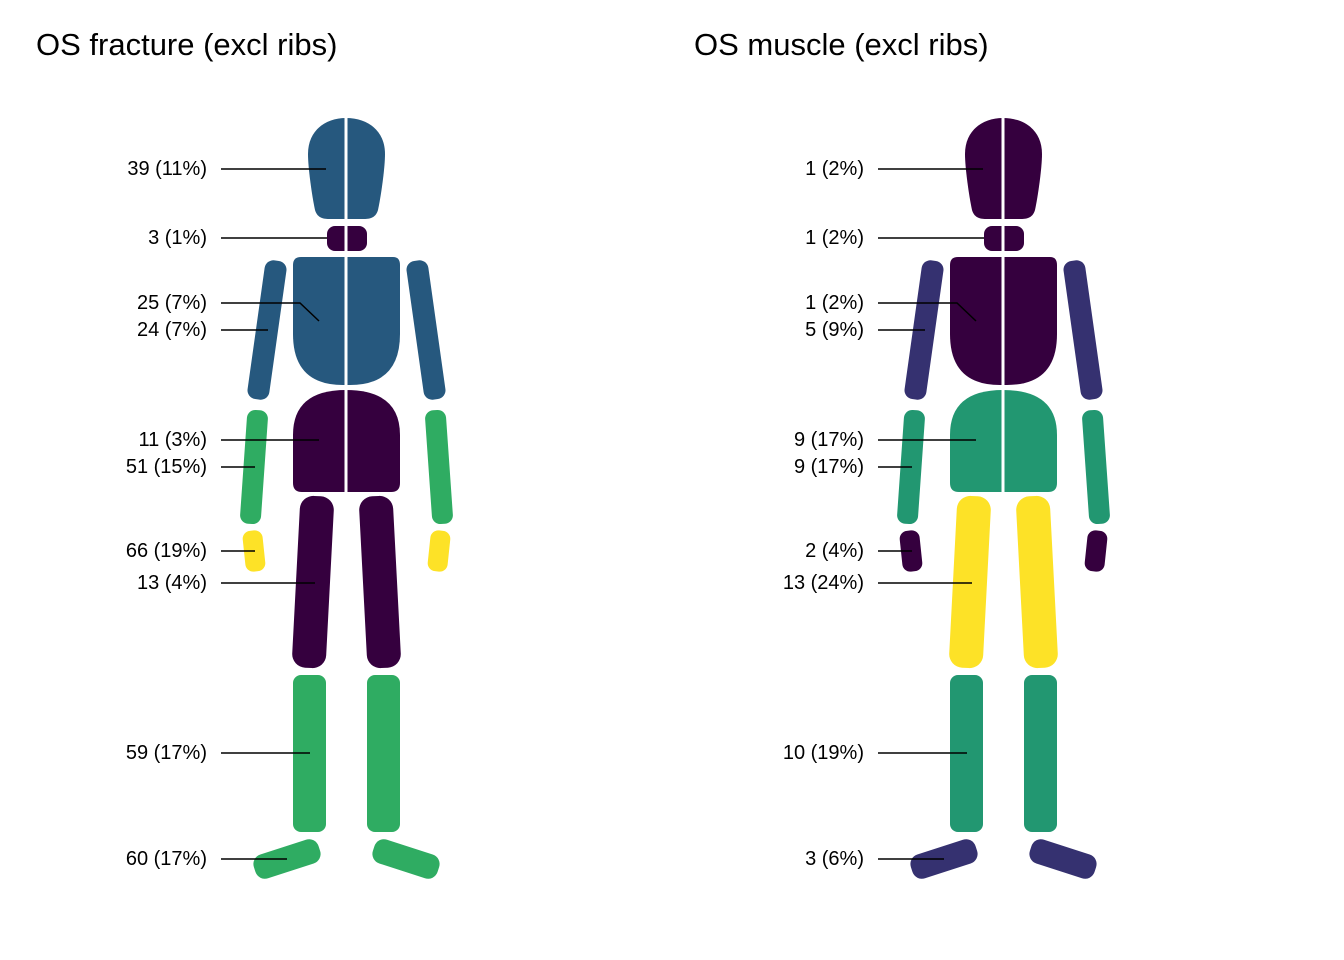  What do you see at coordinates (172, 440) in the screenshot?
I see `region-label-abdomen: 11 (3%)` at bounding box center [172, 440].